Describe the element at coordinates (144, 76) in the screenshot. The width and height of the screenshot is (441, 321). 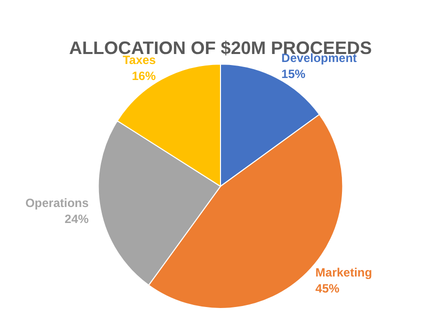
I see `data-label: 16%` at that location.